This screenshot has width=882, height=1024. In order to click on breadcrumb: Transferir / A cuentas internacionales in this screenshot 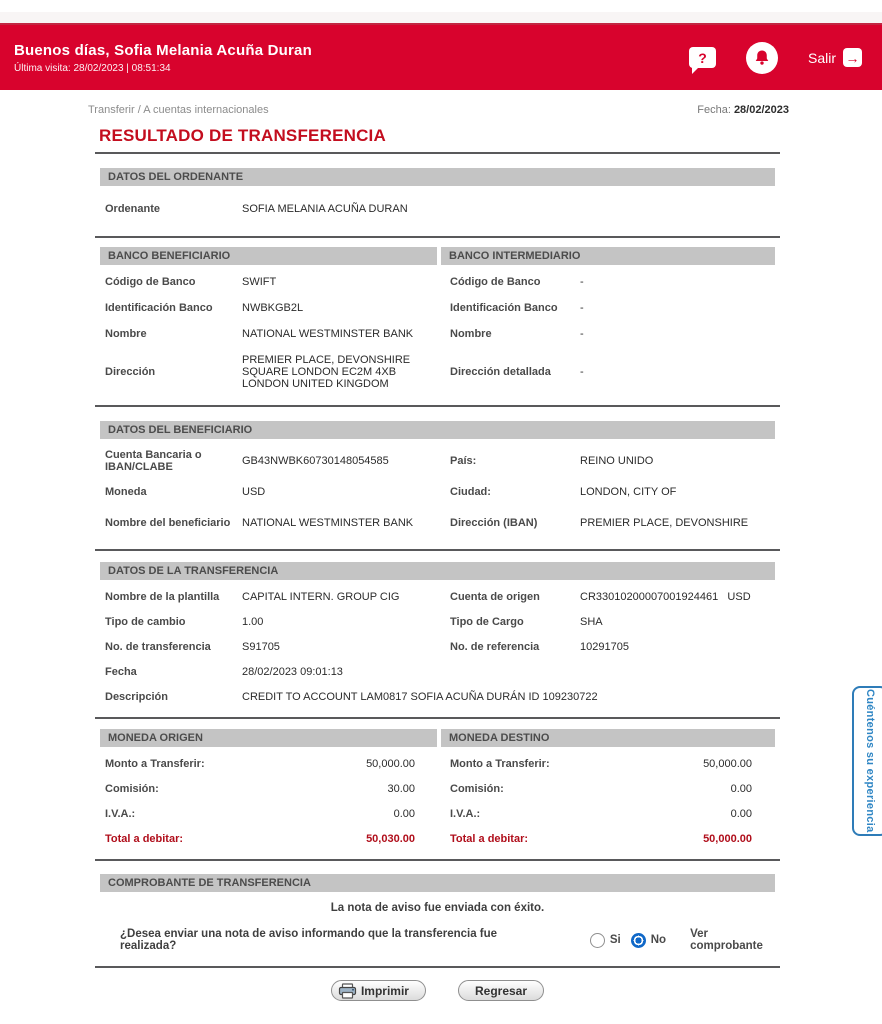, I will do `click(178, 110)`.